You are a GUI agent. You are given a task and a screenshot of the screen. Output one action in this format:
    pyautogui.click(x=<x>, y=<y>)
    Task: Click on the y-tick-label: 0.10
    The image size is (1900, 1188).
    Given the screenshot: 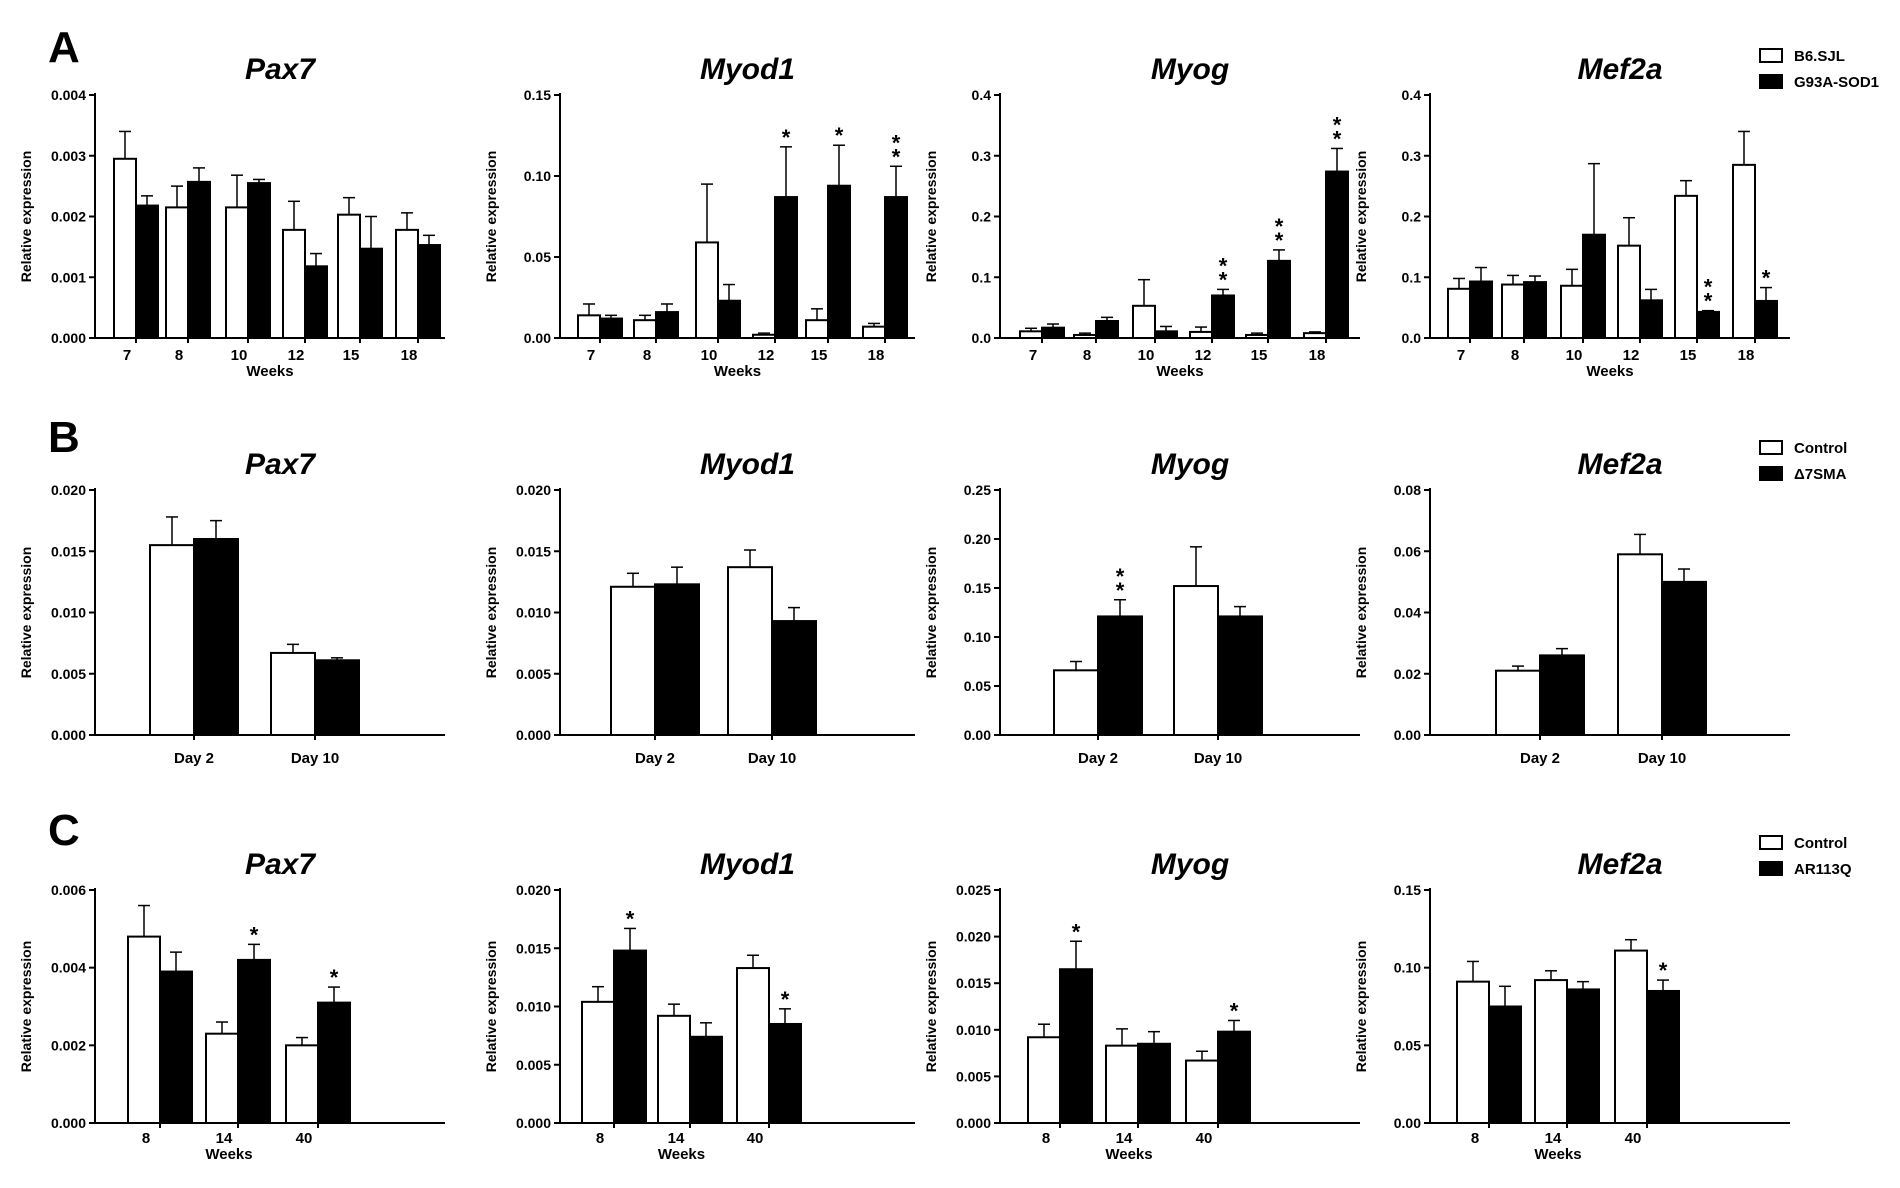 What is the action you would take?
    pyautogui.click(x=977, y=637)
    